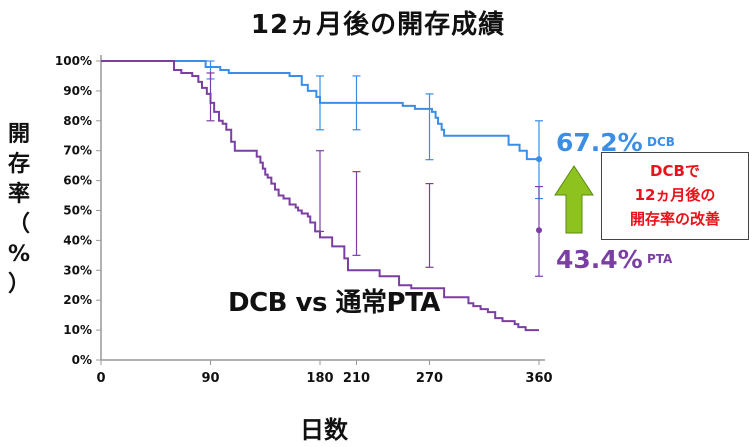 The image size is (756, 447). What do you see at coordinates (77, 121) in the screenshot?
I see `y-tick-label: 80%` at bounding box center [77, 121].